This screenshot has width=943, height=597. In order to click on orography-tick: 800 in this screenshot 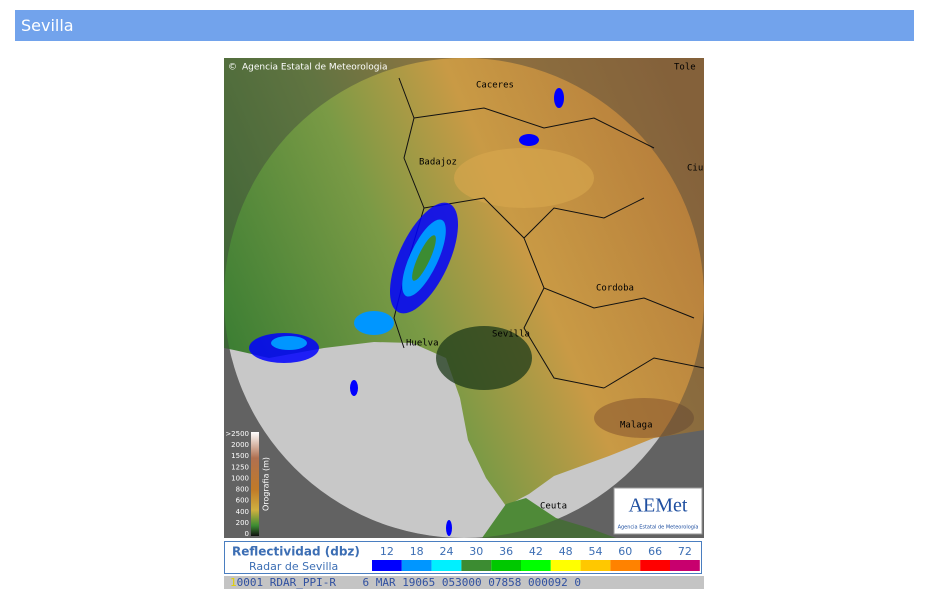, I will do `click(242, 490)`.